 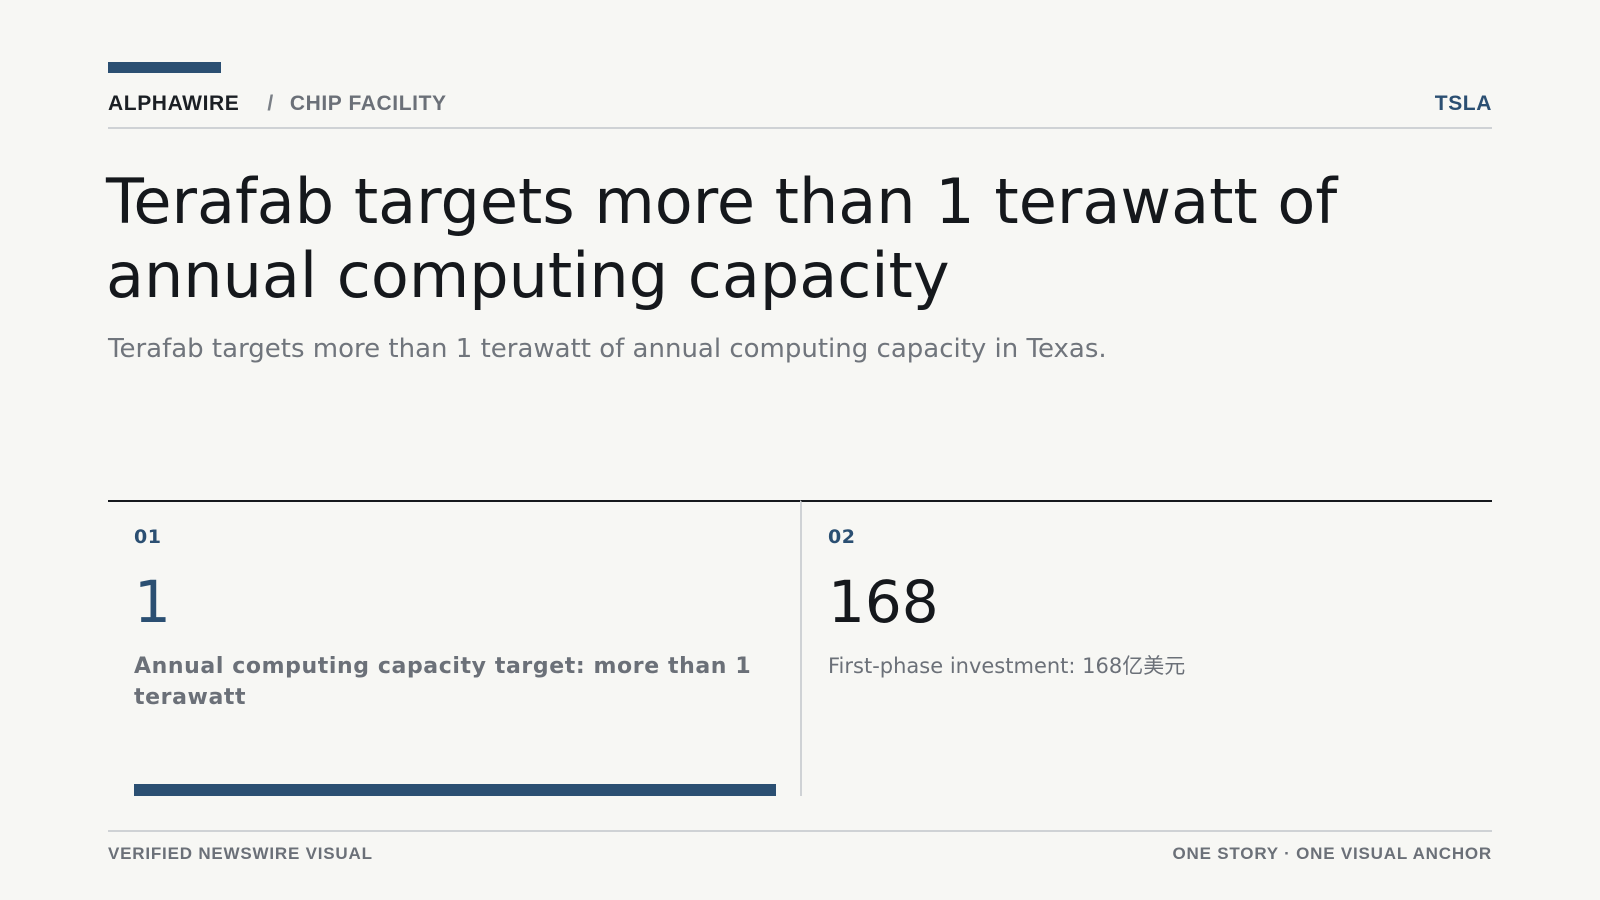 I want to click on capacity-progress-fill, so click(x=455, y=790).